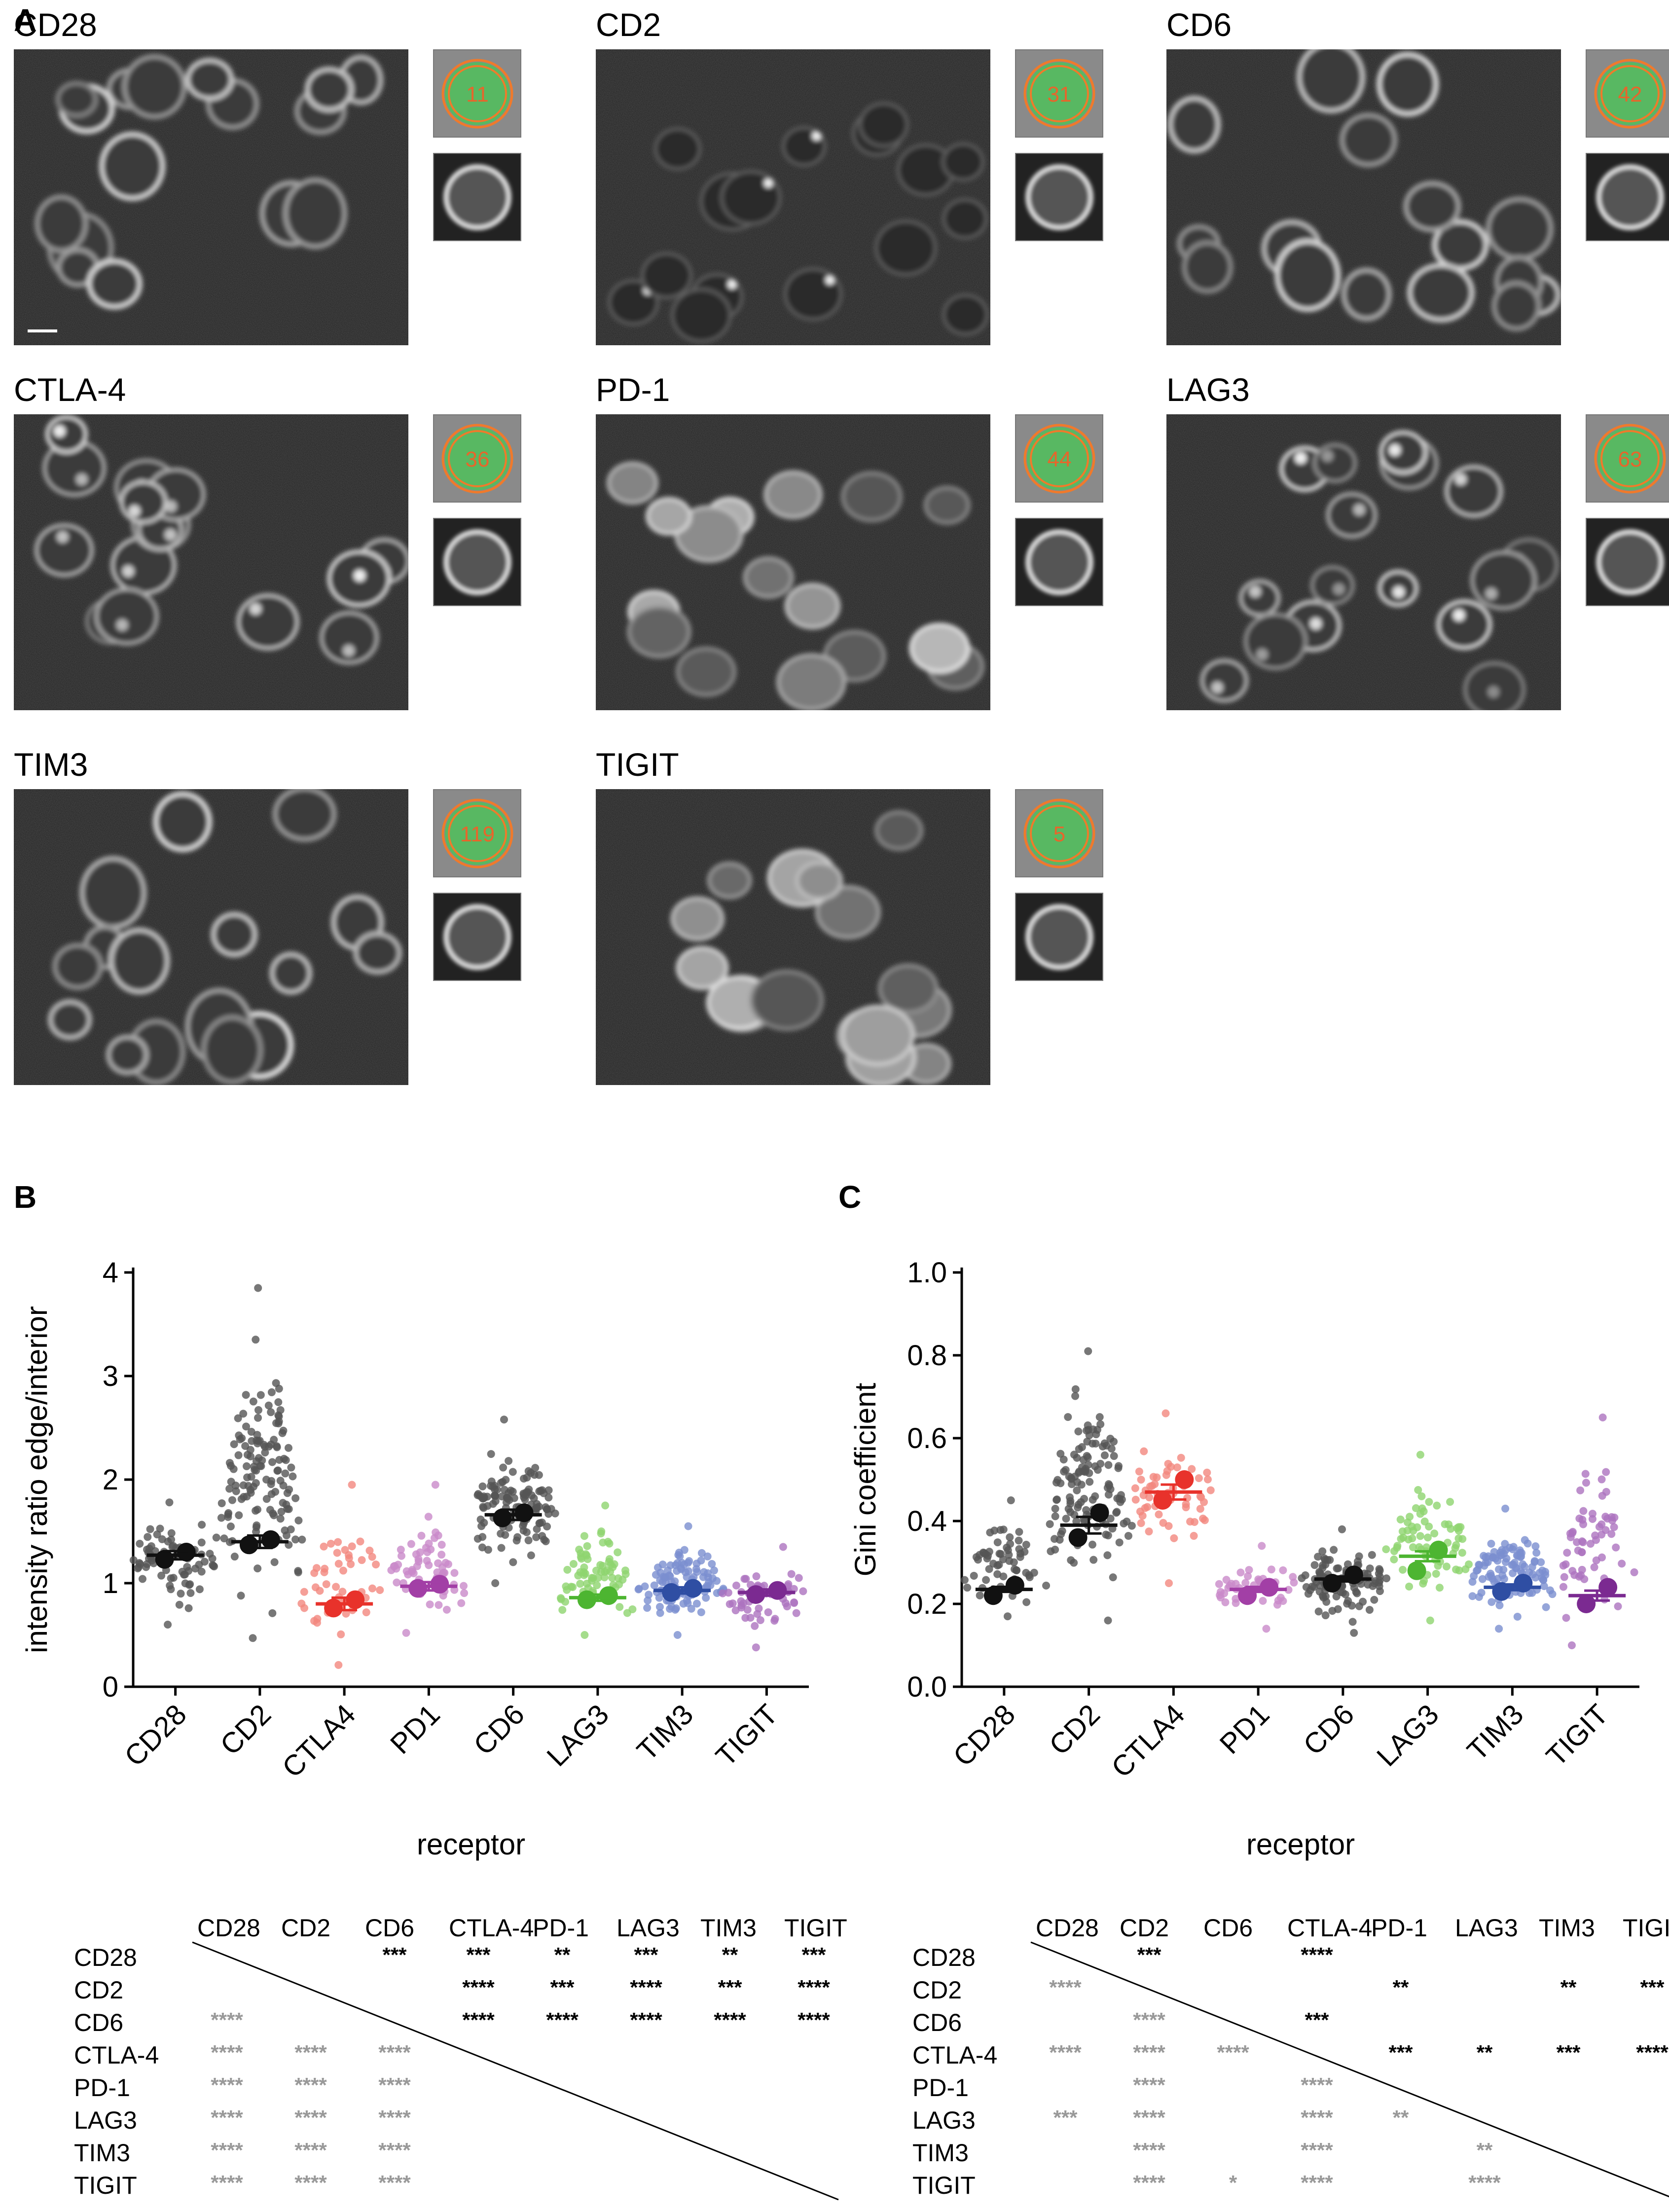 This screenshot has height=2212, width=1669. Describe the element at coordinates (1059, 458) in the screenshot. I see `roi-overlay-thumbnail-pd-1: 44` at that location.